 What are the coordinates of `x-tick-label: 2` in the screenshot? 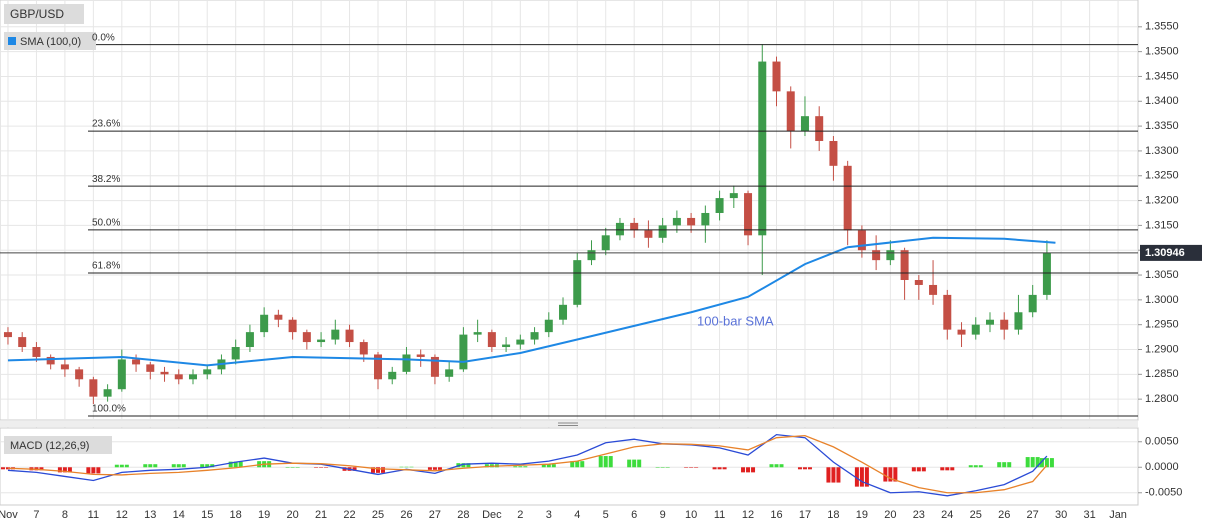 It's located at (520, 515).